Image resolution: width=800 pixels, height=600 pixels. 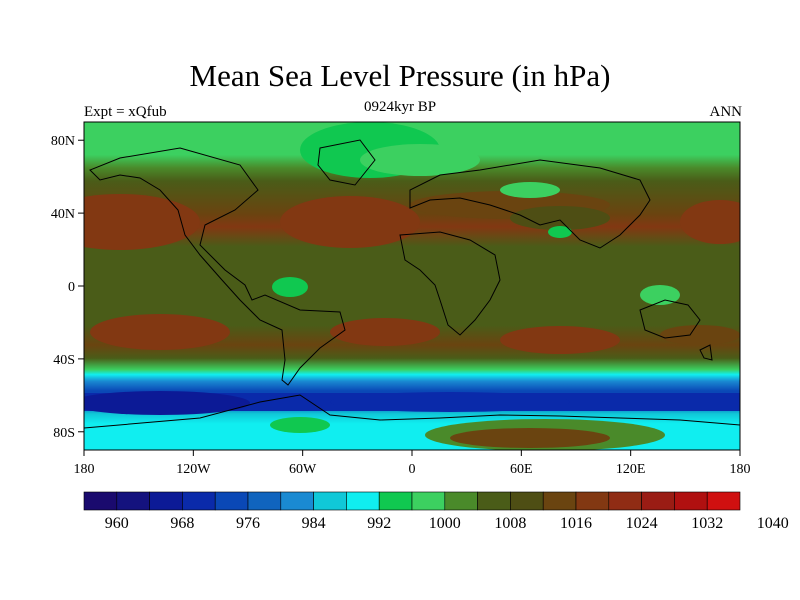 What do you see at coordinates (290, 287) in the screenshot?
I see `tropical-spot-atlantic` at bounding box center [290, 287].